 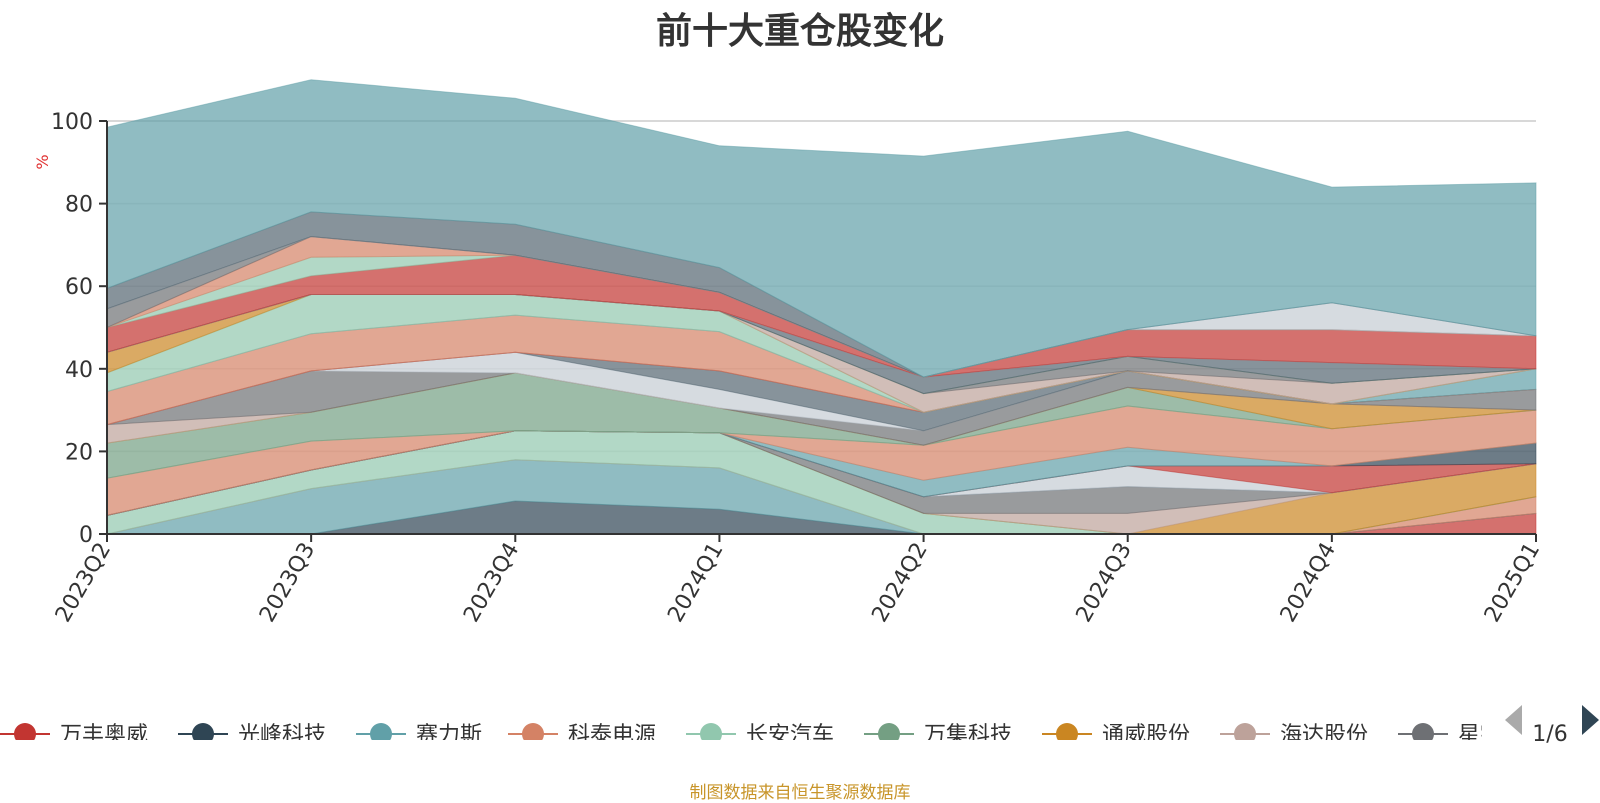 I want to click on x-tick-label: 2023Q2, so click(x=83, y=583).